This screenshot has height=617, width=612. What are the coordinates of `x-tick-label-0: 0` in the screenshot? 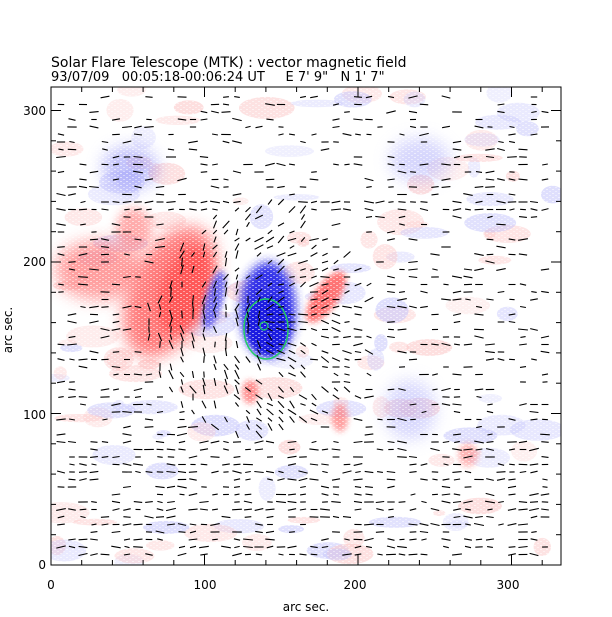 It's located at (51, 585).